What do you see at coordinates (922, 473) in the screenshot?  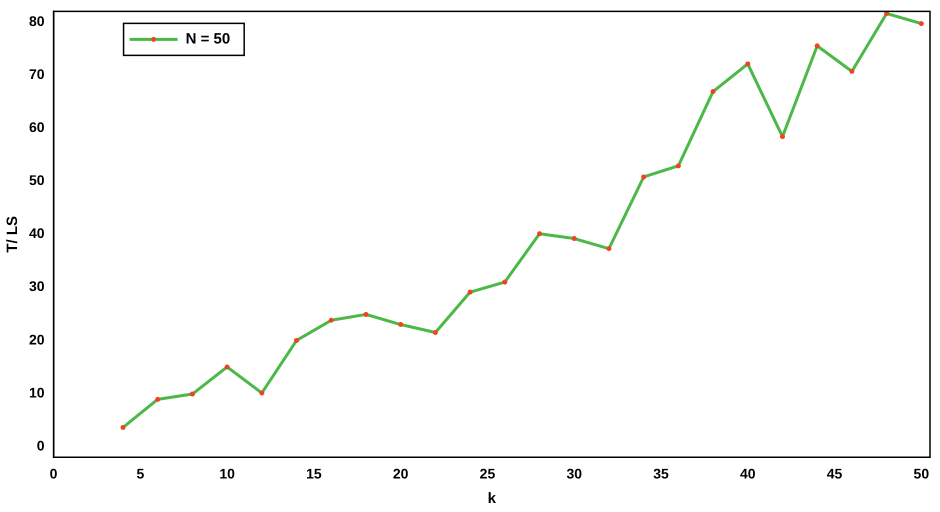 I see `x-tick-label: 50` at bounding box center [922, 473].